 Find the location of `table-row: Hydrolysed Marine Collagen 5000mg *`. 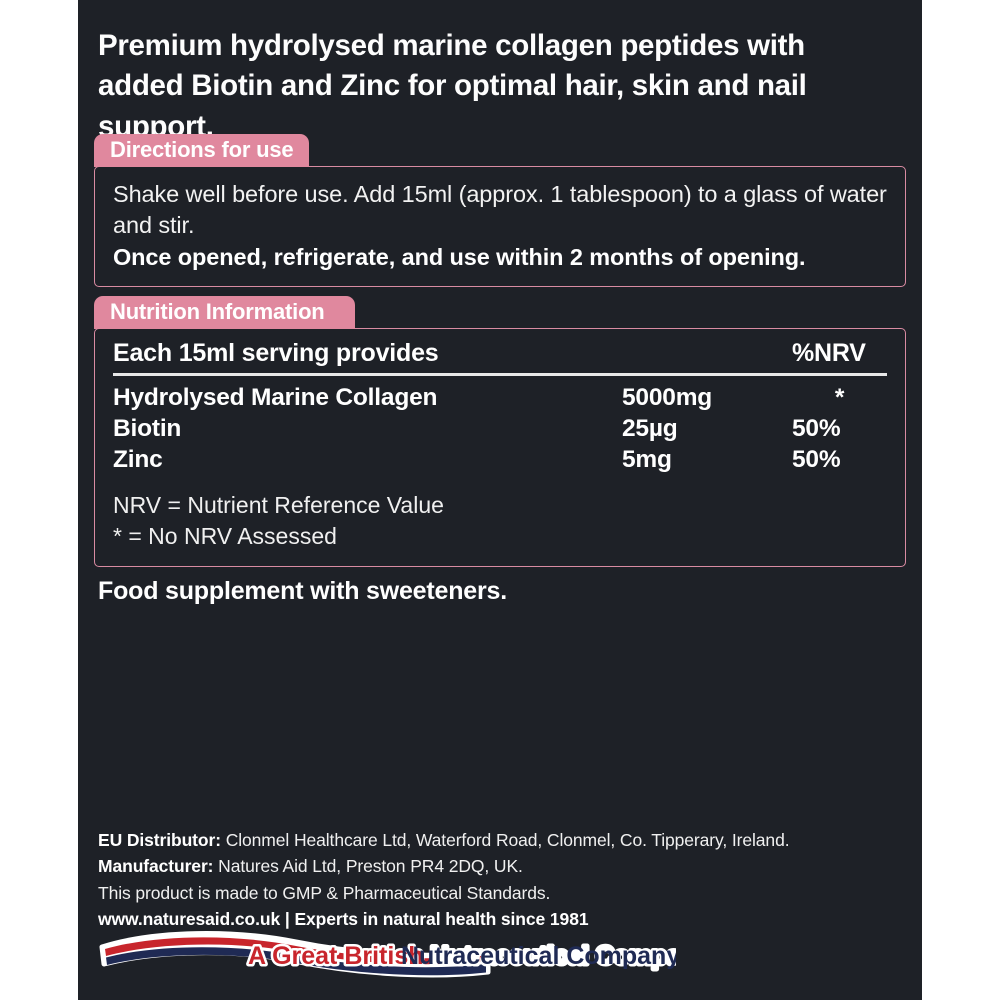

table-row: Hydrolysed Marine Collagen 5000mg * is located at coordinates (500, 397).